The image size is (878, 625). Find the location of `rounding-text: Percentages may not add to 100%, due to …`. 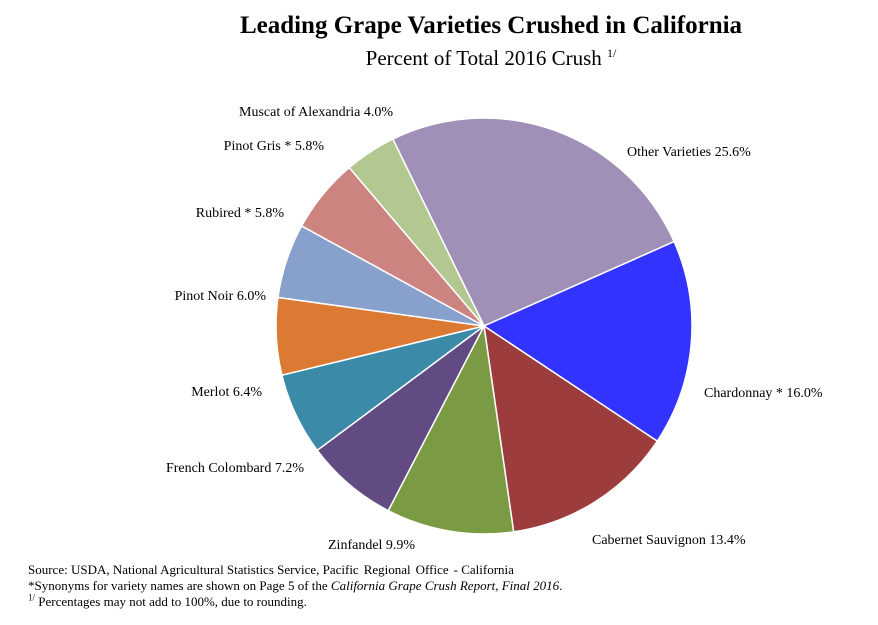

rounding-text: Percentages may not add to 100%, due to … is located at coordinates (171, 601).